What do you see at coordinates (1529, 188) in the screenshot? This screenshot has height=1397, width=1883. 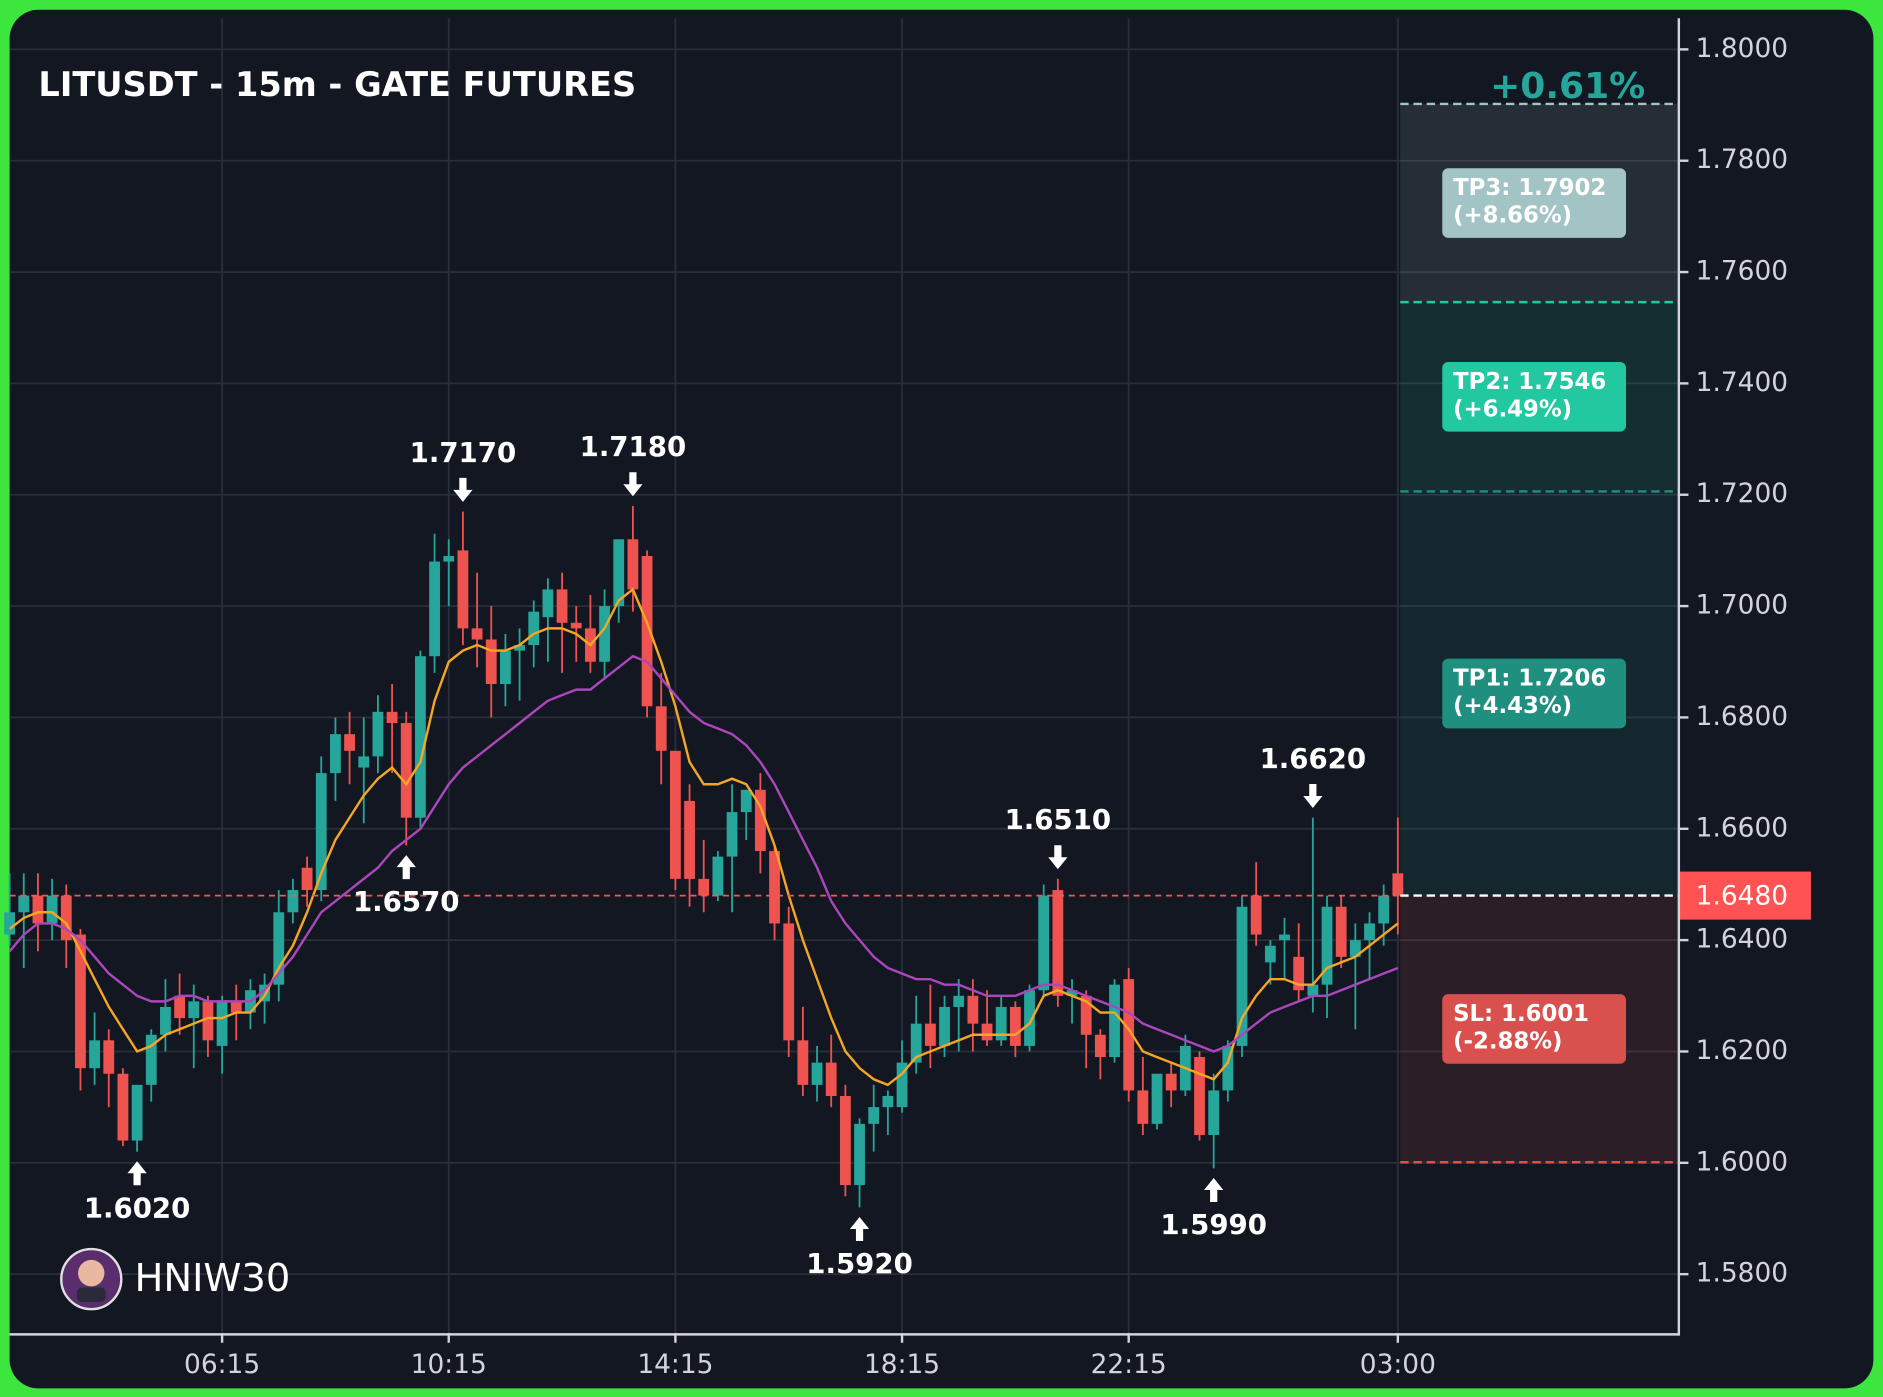 I see `level-label: TP3: 1.7902` at bounding box center [1529, 188].